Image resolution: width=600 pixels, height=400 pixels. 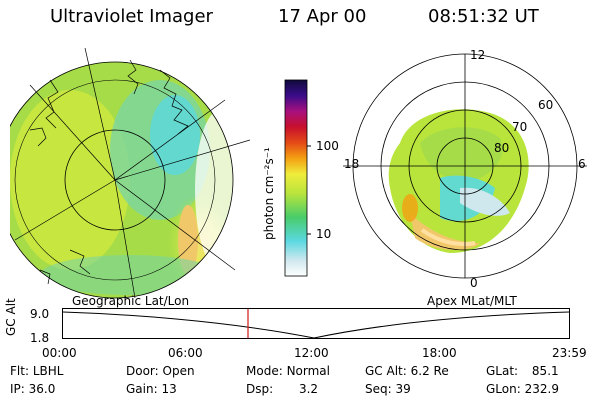 What do you see at coordinates (582, 164) in the screenshot?
I see `mlt-label-6: 6` at bounding box center [582, 164].